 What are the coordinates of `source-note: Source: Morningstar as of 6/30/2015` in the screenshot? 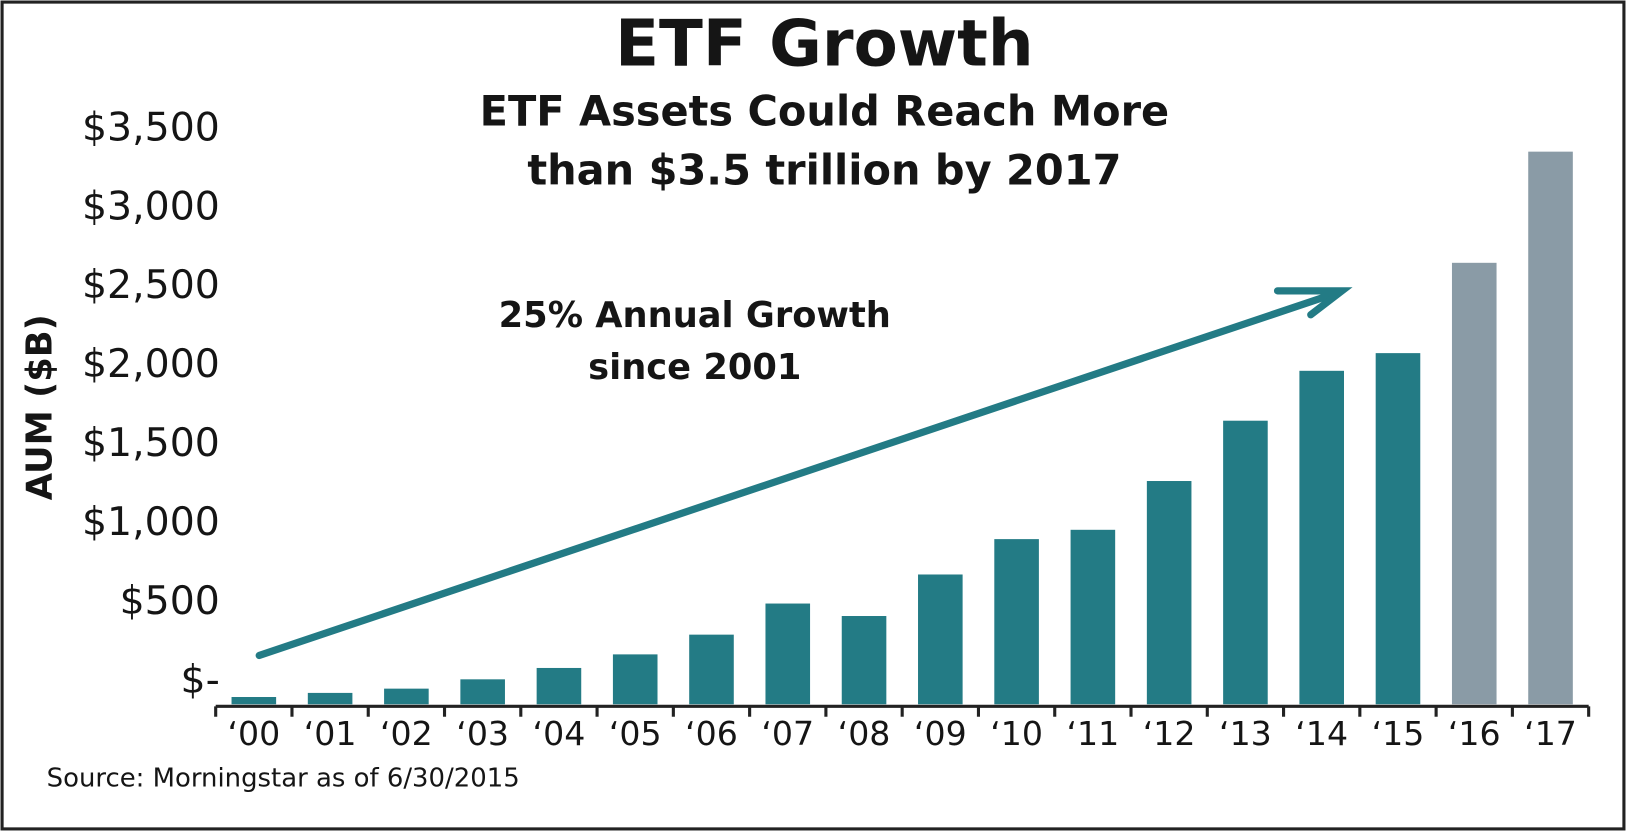 It's located at (283, 779).